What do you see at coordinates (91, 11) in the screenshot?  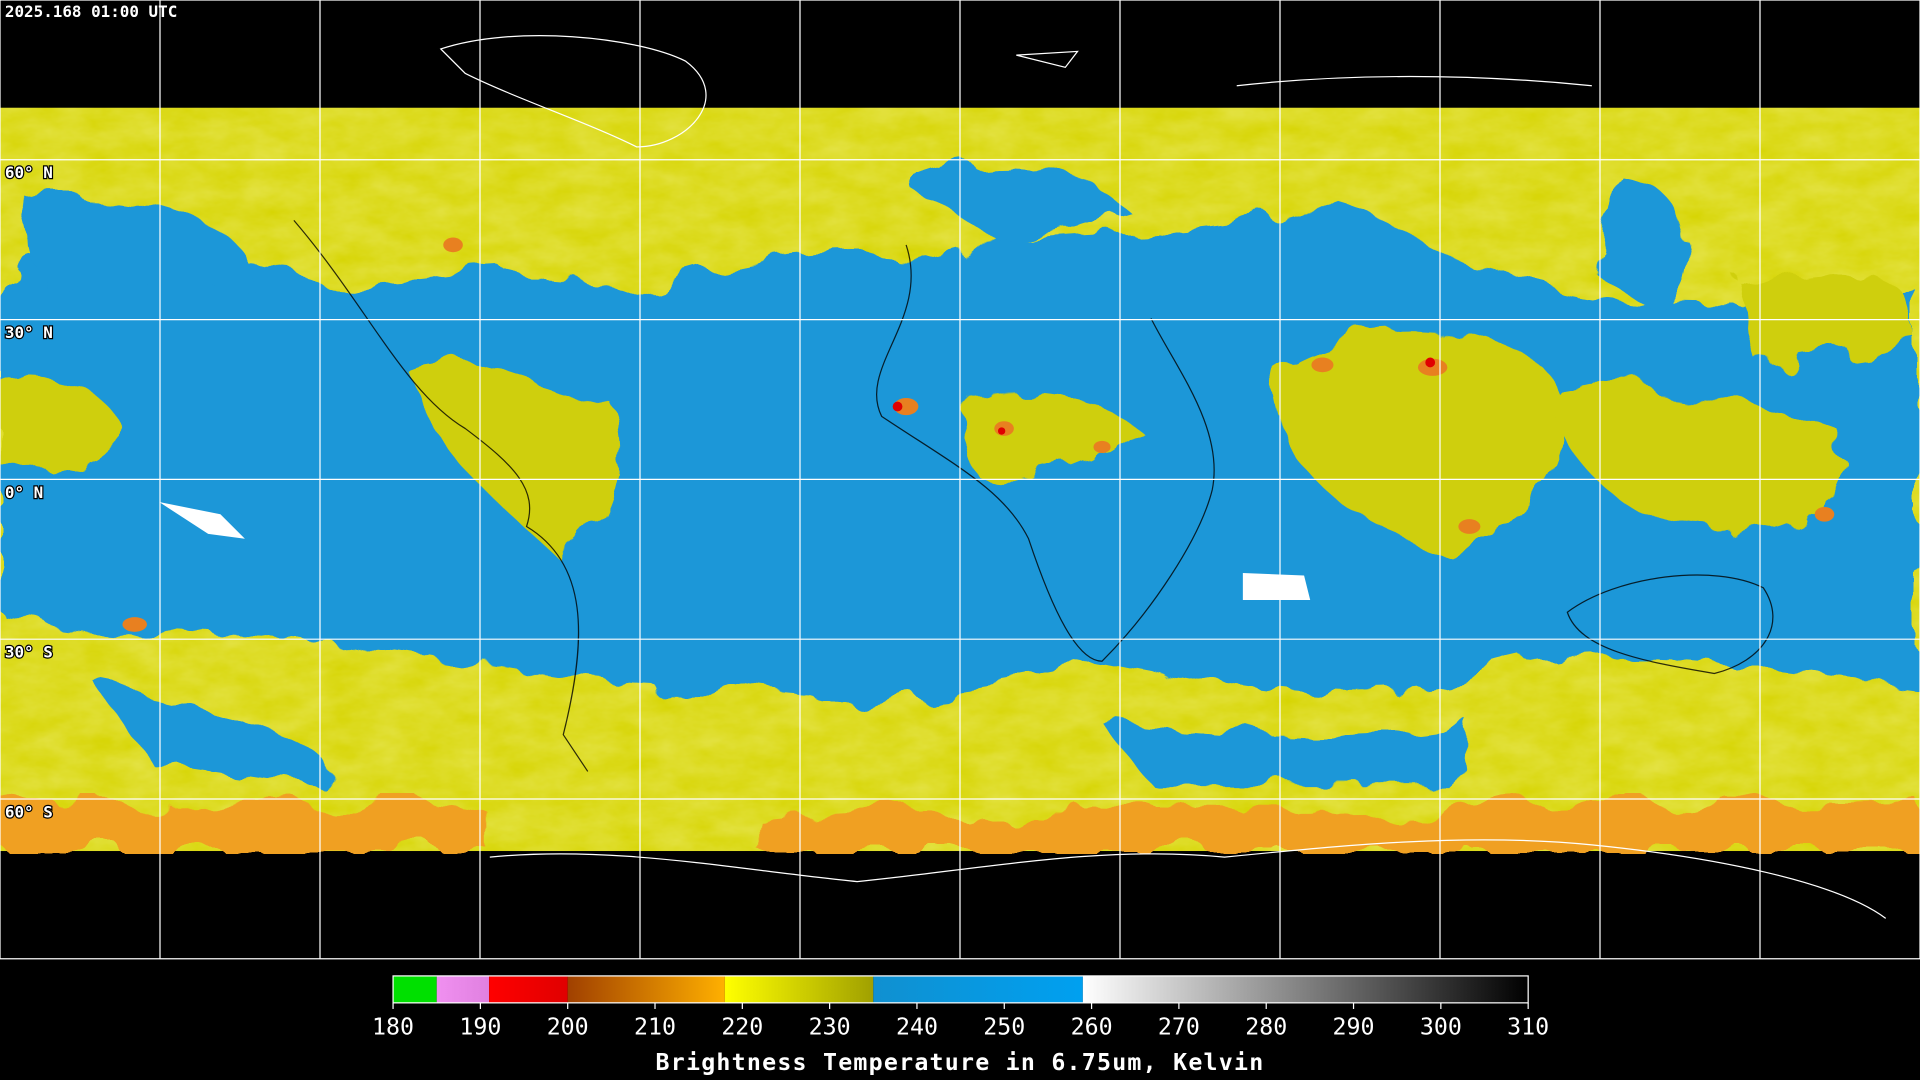 I see `timestamp: 2025.168 01:00 UTC` at bounding box center [91, 11].